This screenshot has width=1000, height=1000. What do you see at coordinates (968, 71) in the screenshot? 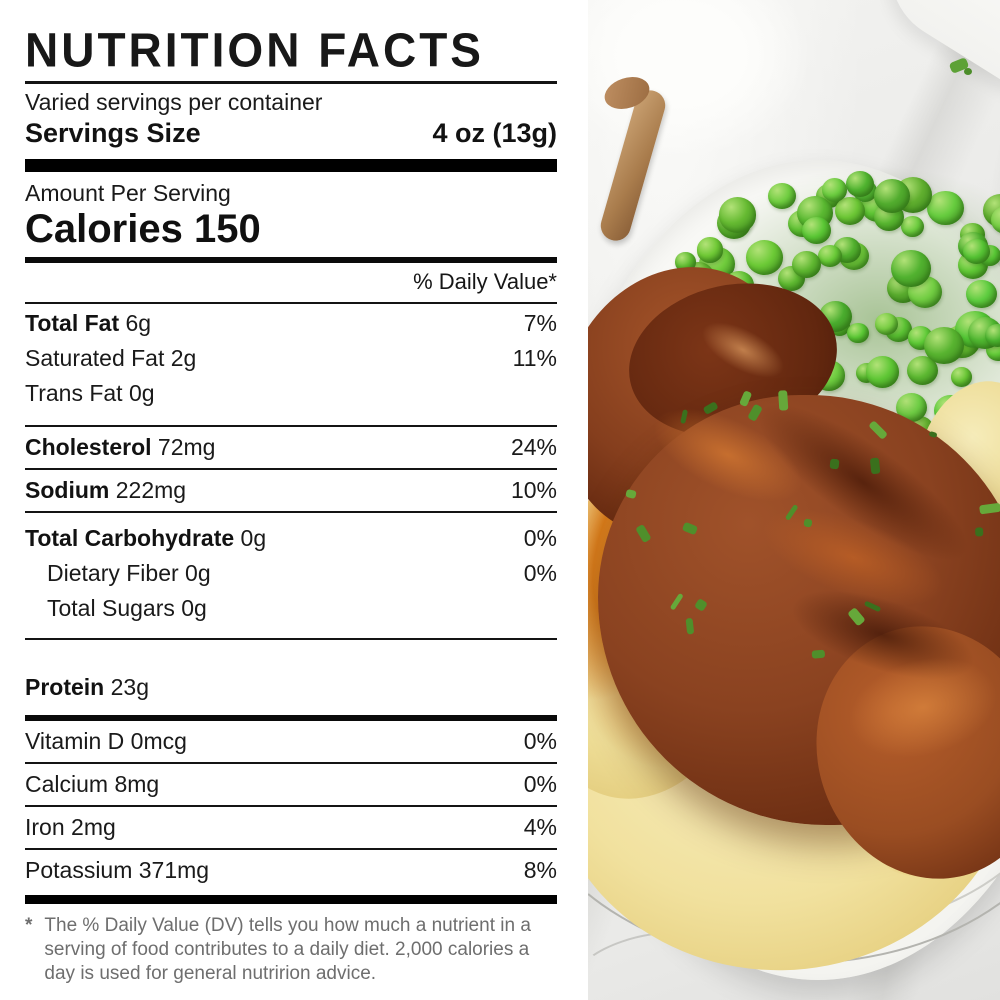
I see `parsley-sprig` at bounding box center [968, 71].